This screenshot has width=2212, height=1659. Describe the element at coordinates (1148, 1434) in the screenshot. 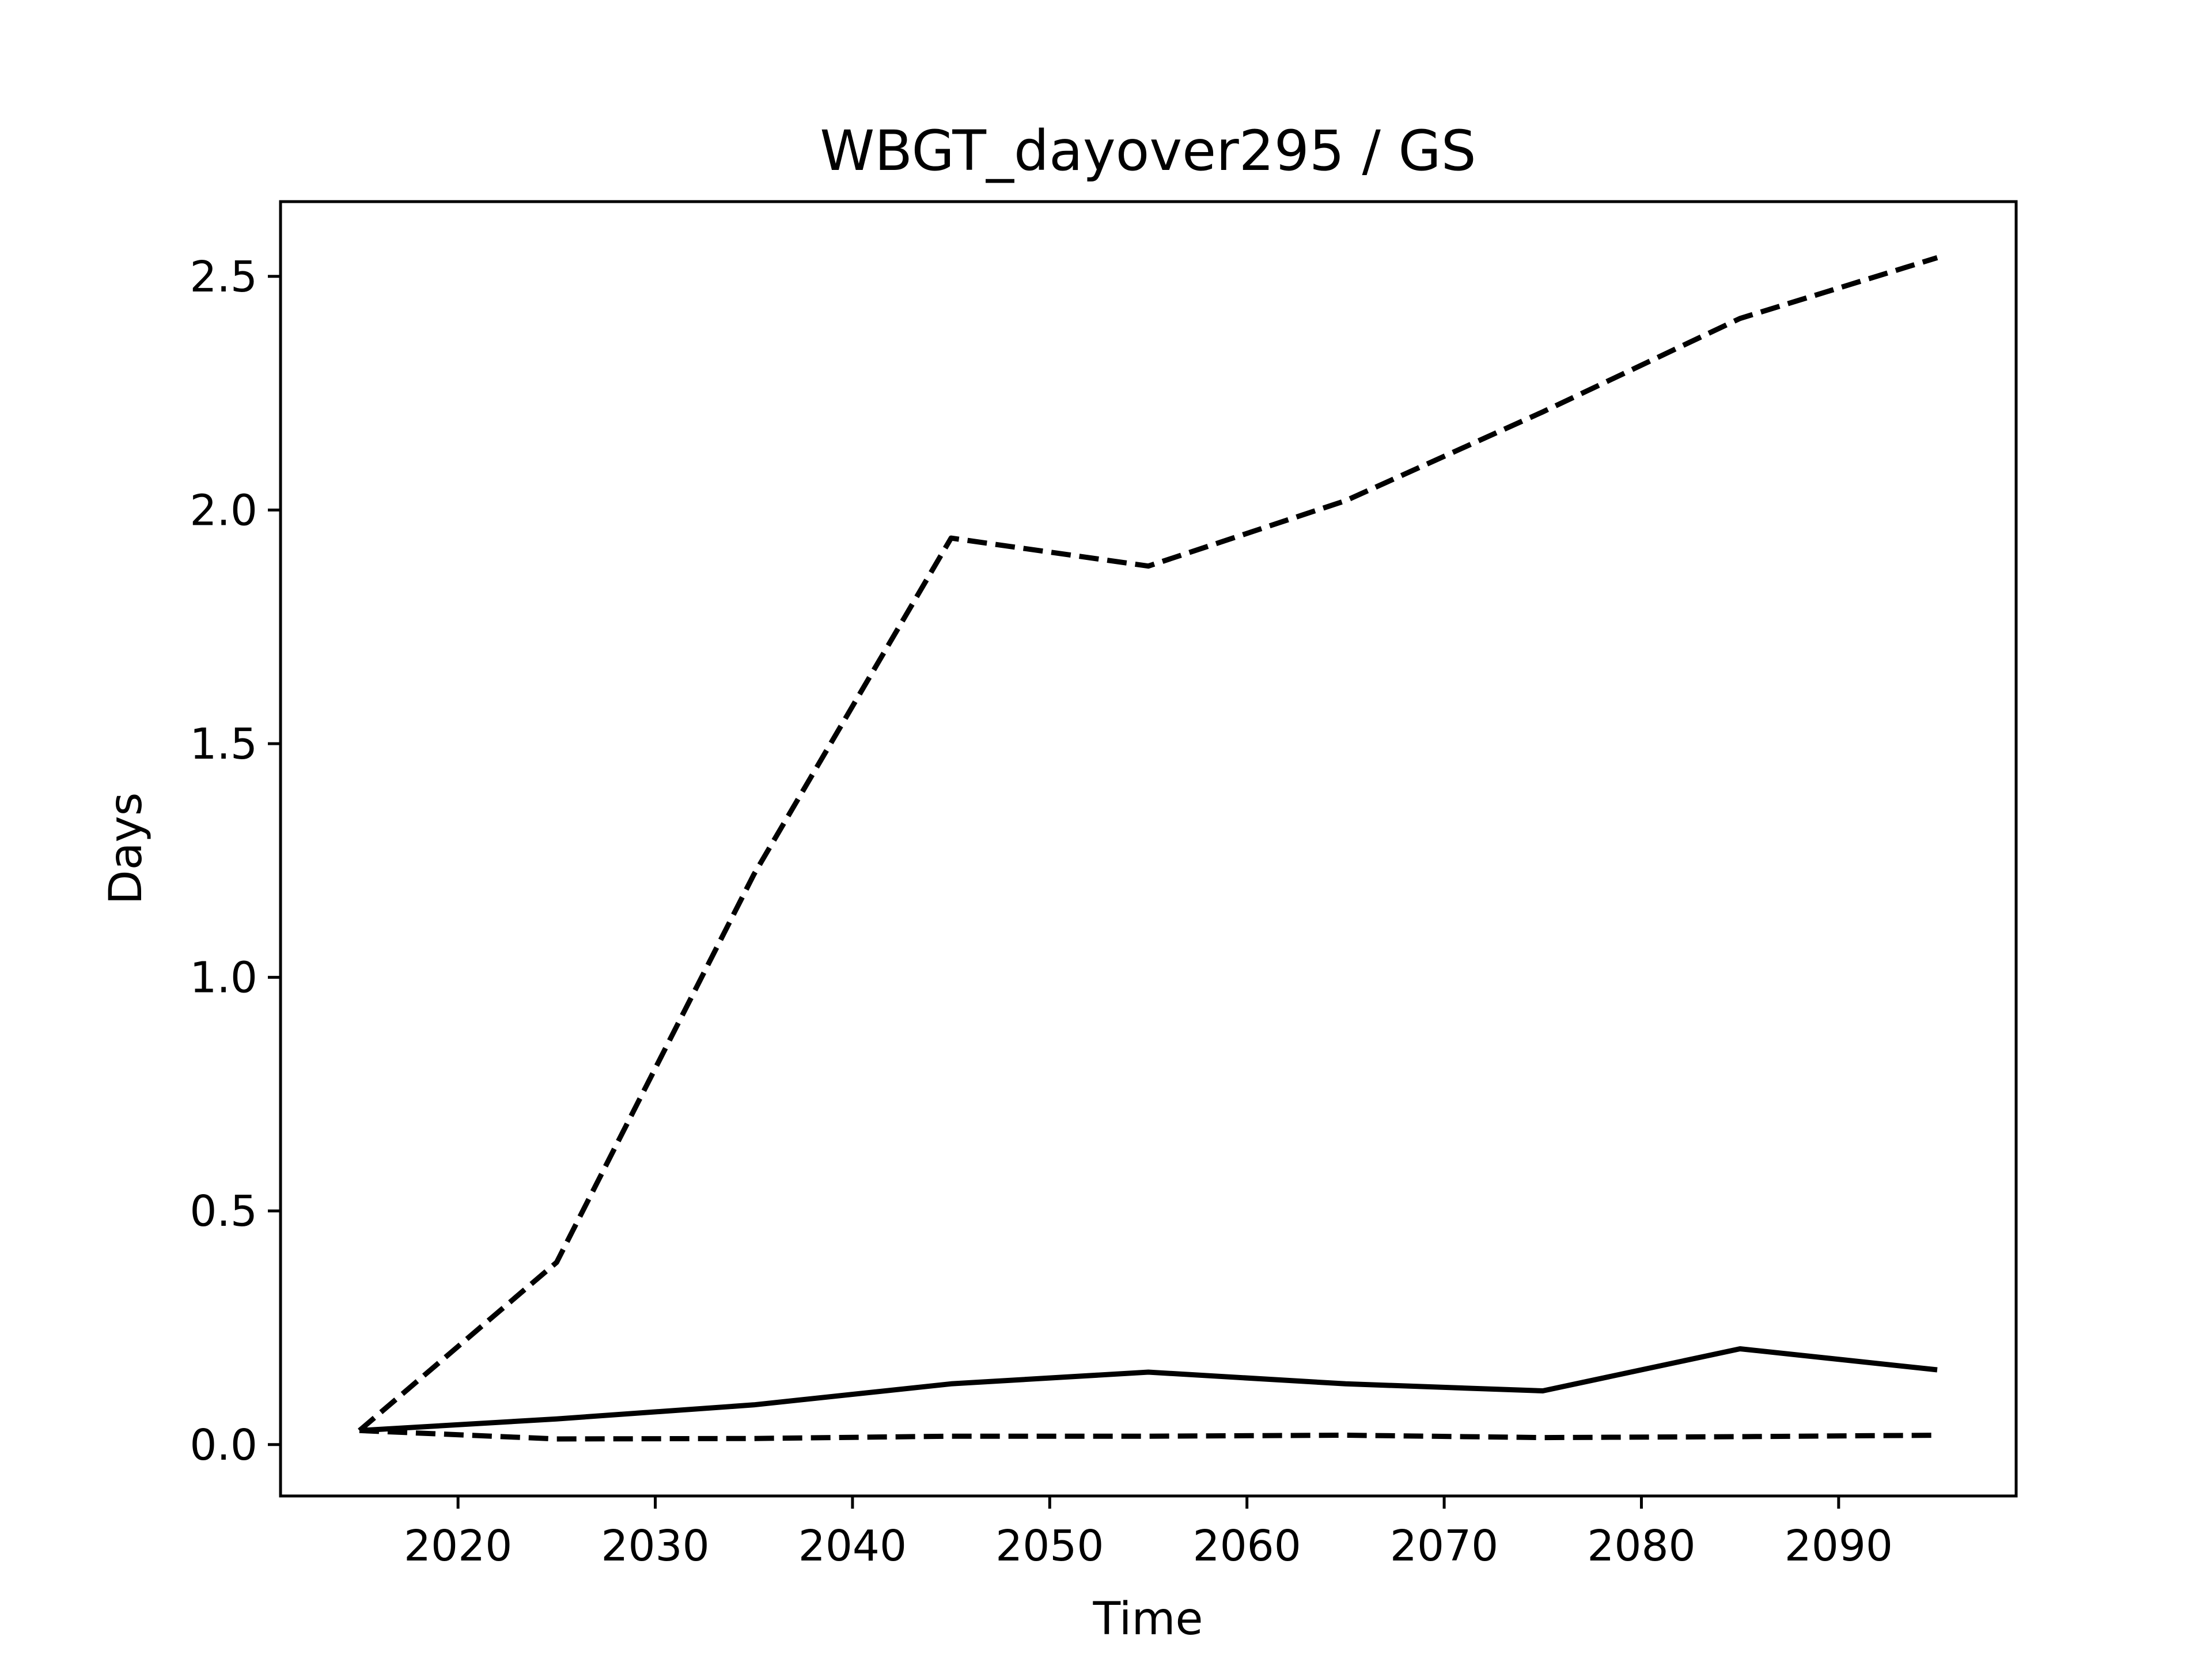

I see `series-line-3-dashed` at that location.